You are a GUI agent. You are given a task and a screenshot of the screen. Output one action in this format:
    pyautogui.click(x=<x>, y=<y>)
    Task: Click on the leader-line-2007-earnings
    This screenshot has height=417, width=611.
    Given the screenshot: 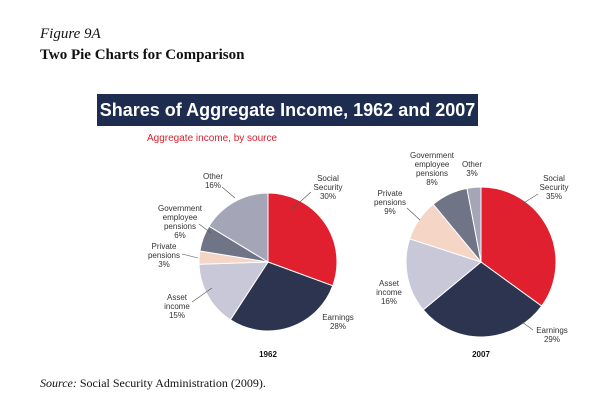 What is the action you would take?
    pyautogui.click(x=527, y=326)
    